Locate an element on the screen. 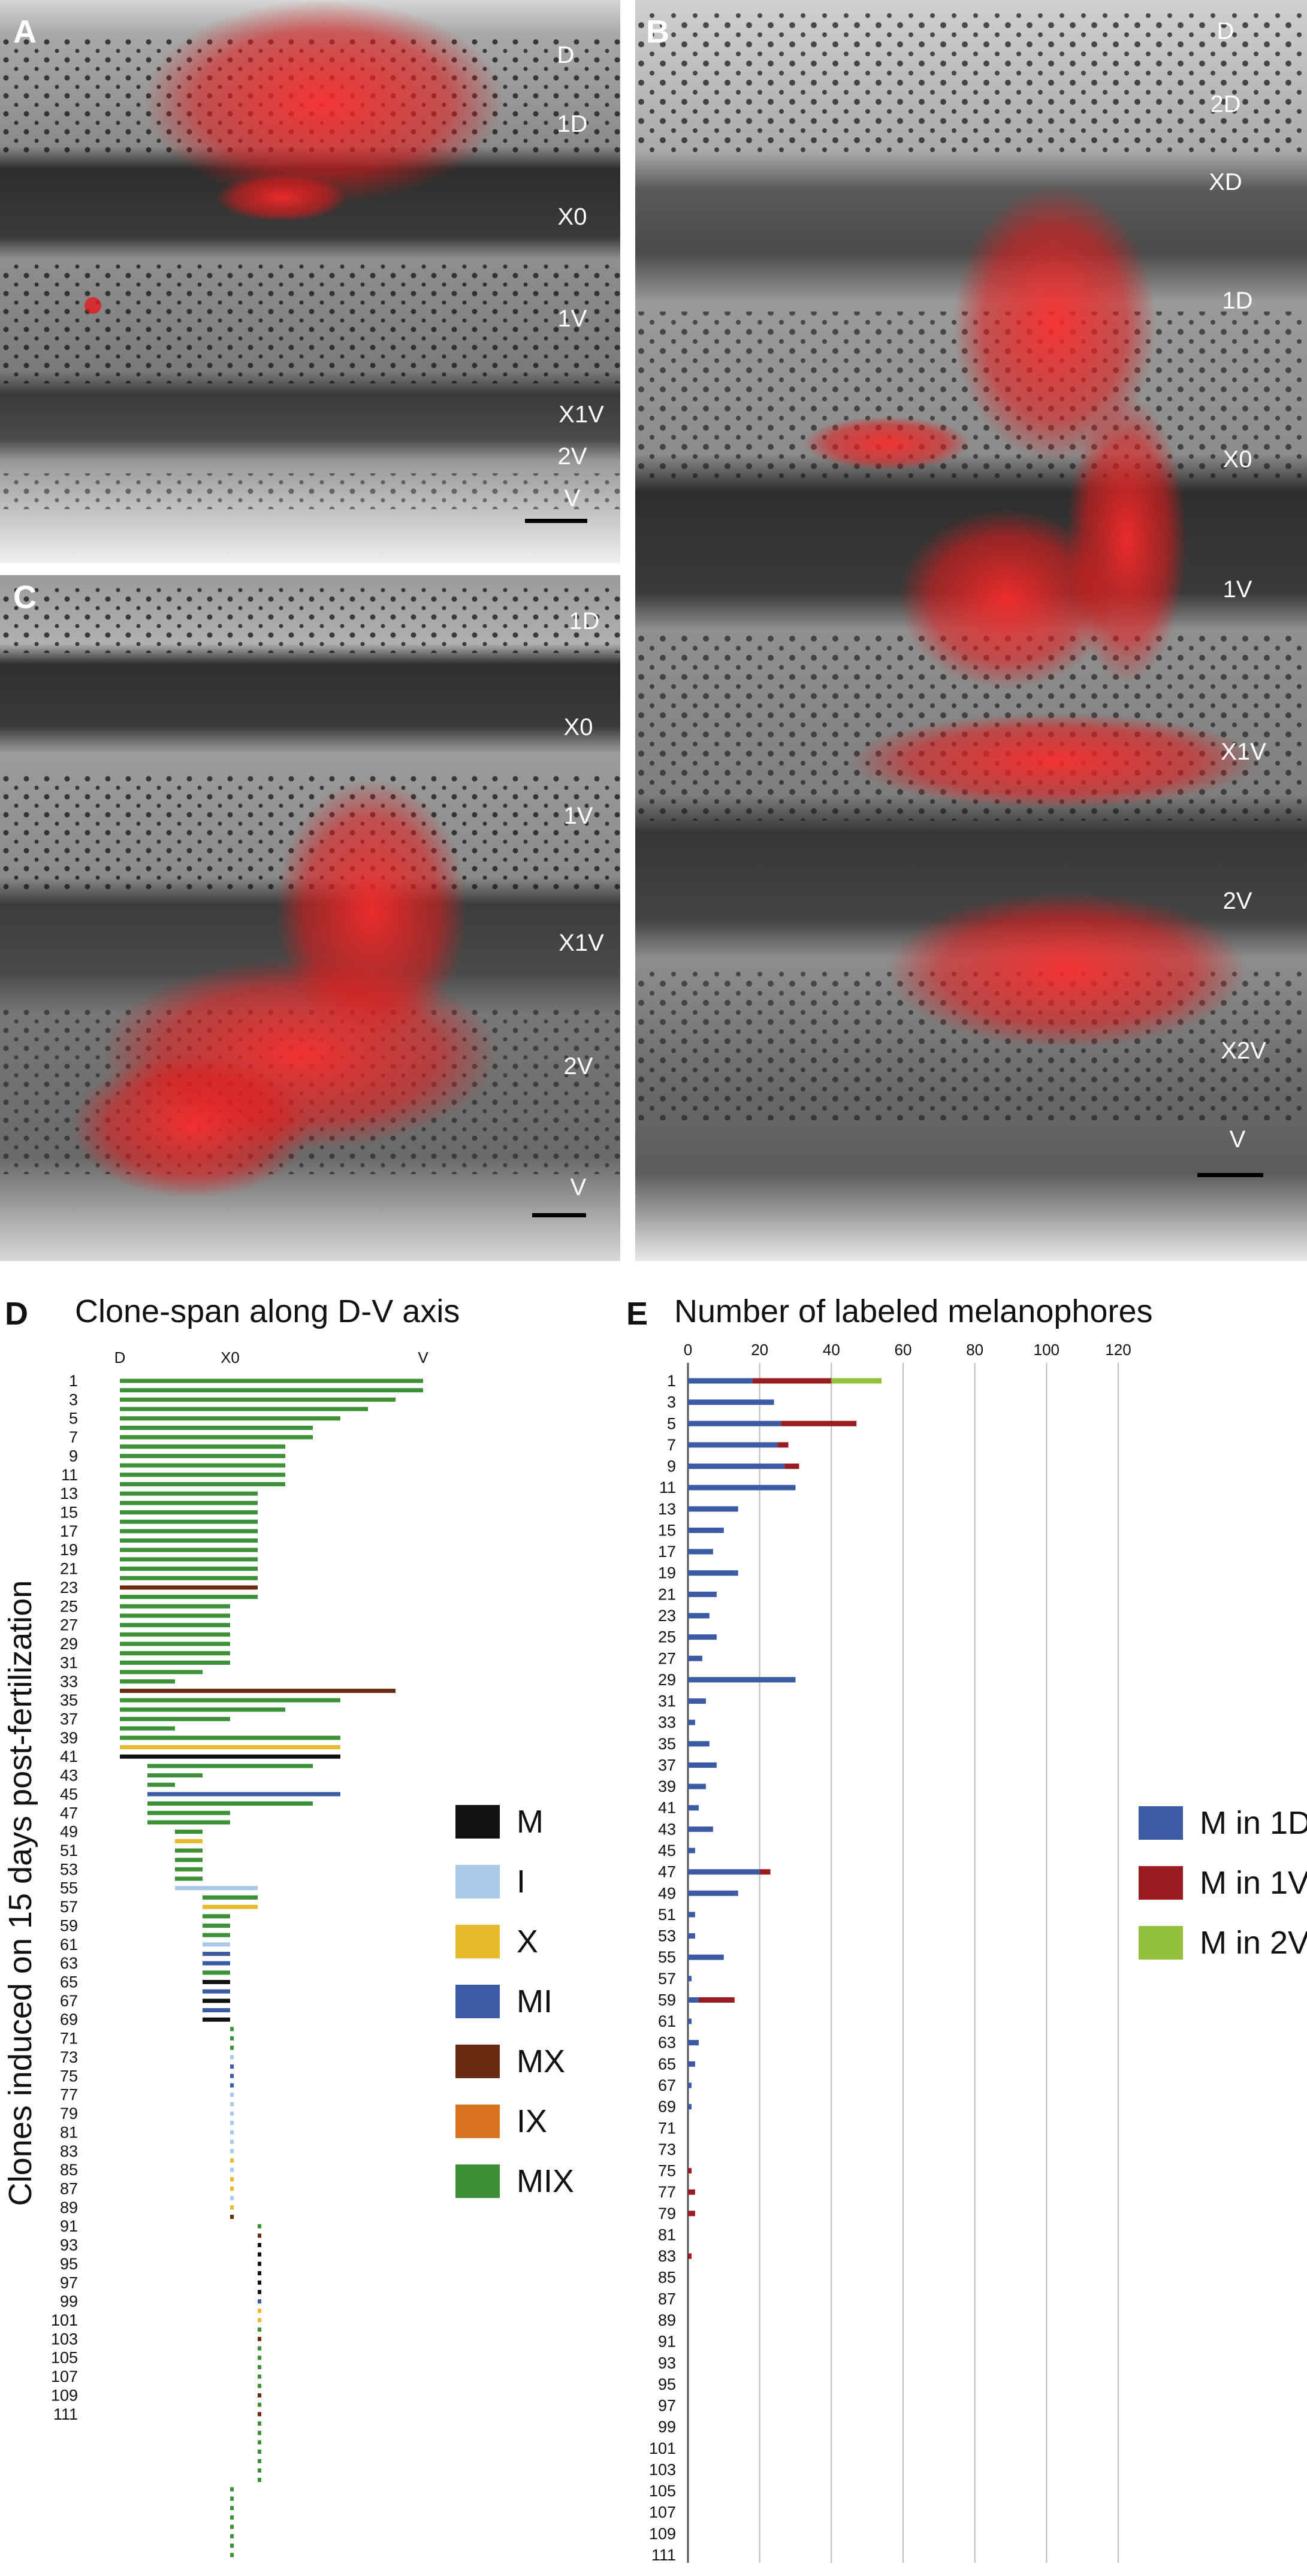 The image size is (1307, 2576). melanophore-bar-m-in-2v is located at coordinates (856, 1381).